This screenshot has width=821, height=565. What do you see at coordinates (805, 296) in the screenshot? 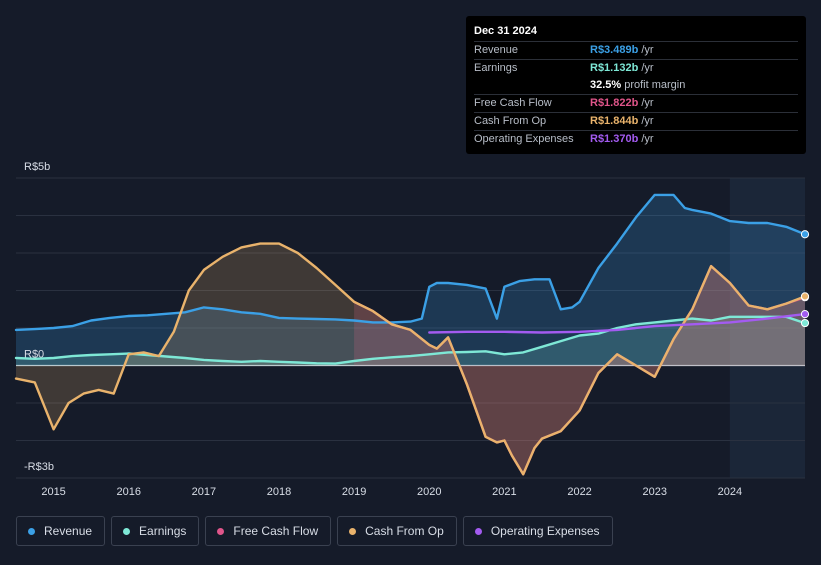
I see `end-marker-cash-from-op` at bounding box center [805, 296].